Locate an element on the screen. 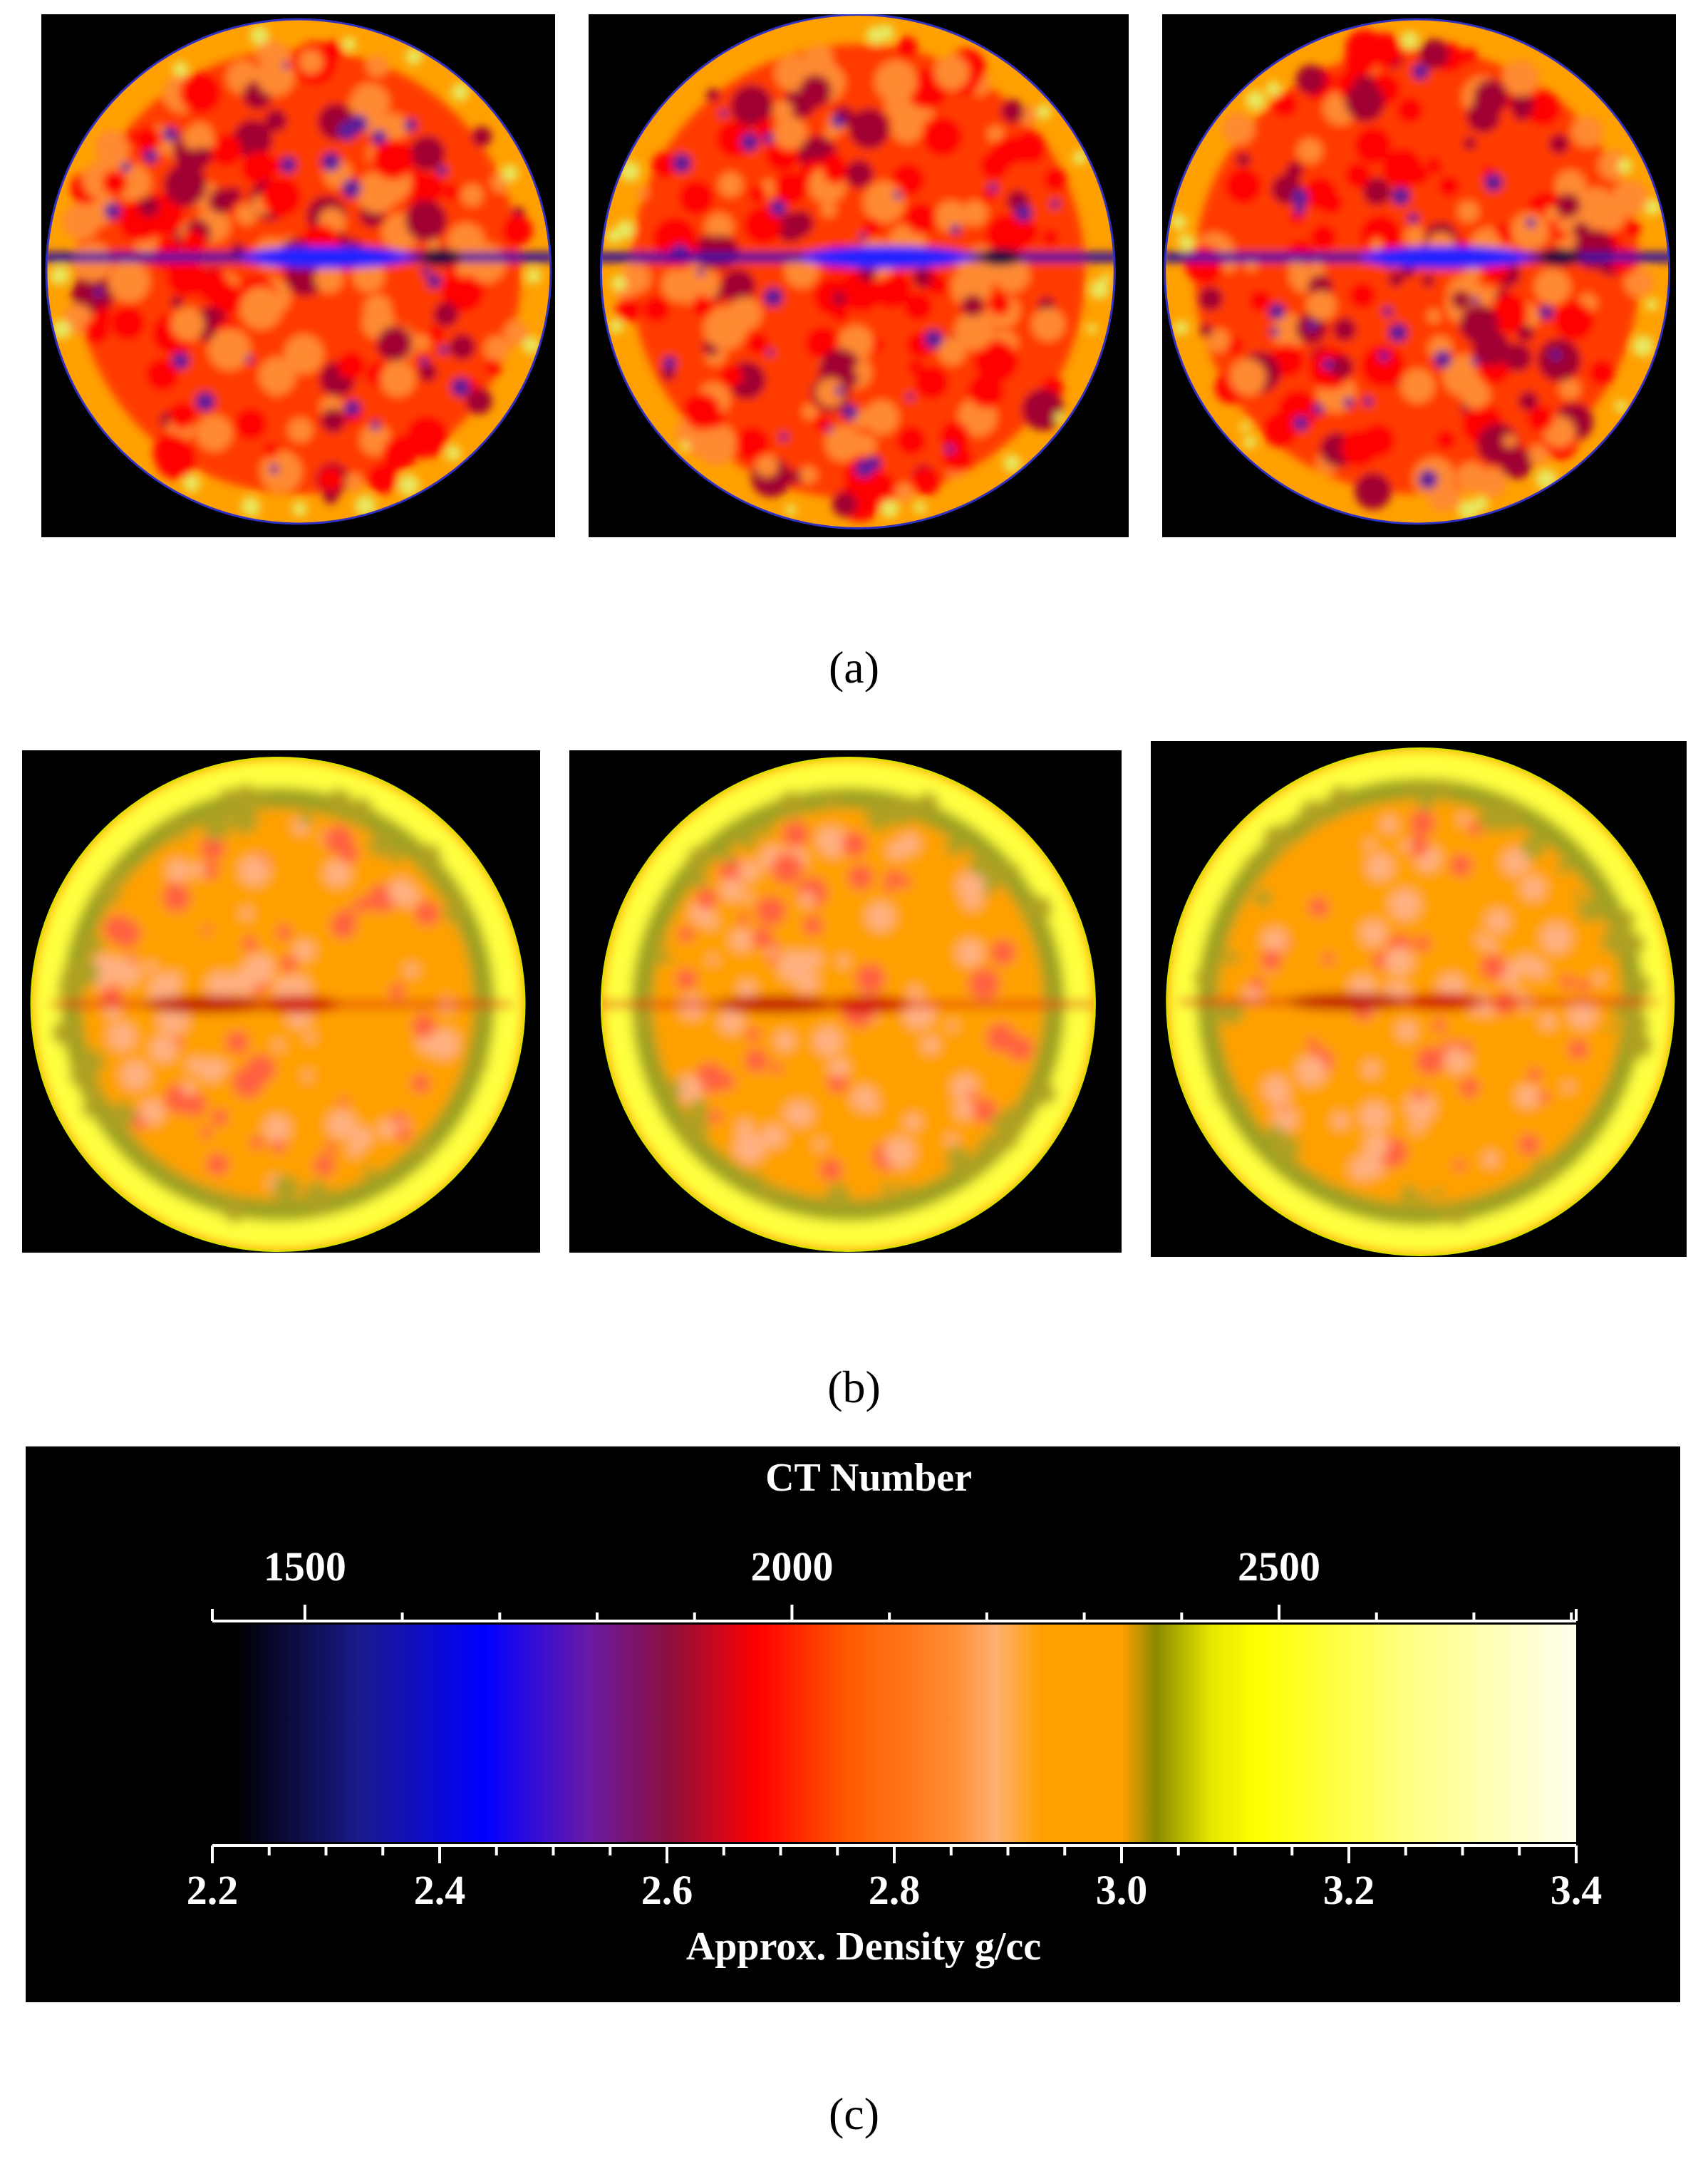  density-tick-label: 2.8 is located at coordinates (895, 1890).